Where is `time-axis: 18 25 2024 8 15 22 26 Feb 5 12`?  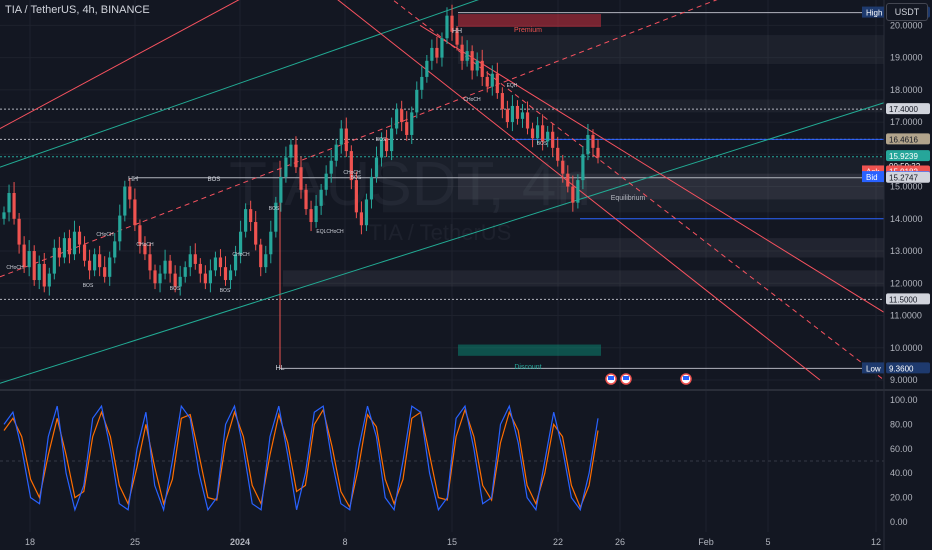
time-axis: 18 25 2024 8 15 22 26 Feb 5 12 is located at coordinates (453, 542).